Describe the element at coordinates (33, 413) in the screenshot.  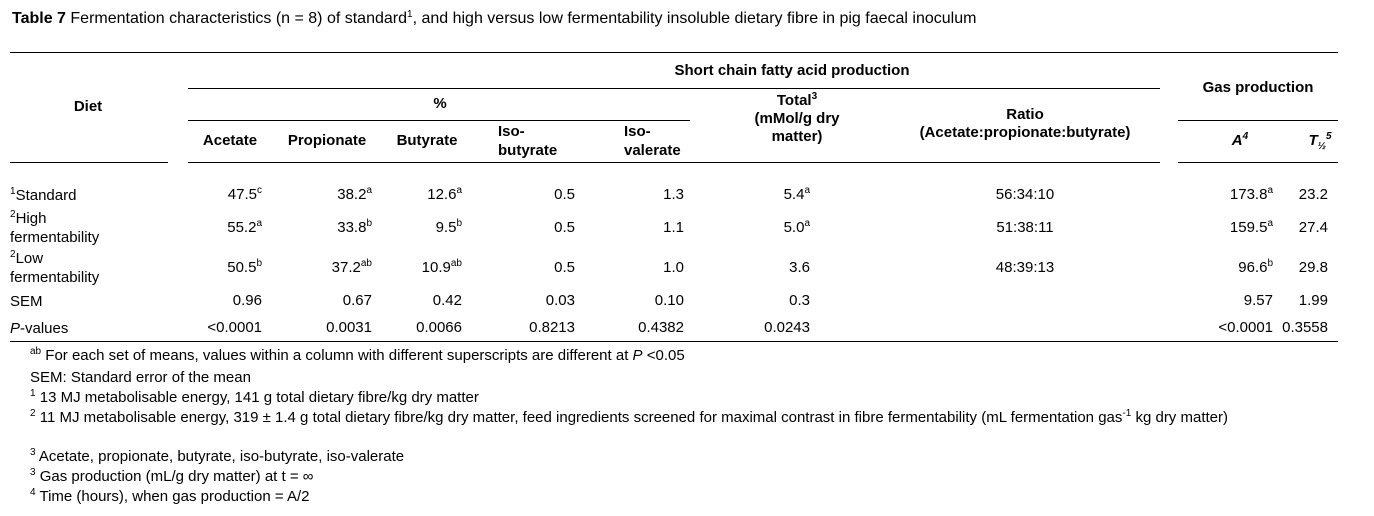
I see `footnote-sup: 2` at that location.